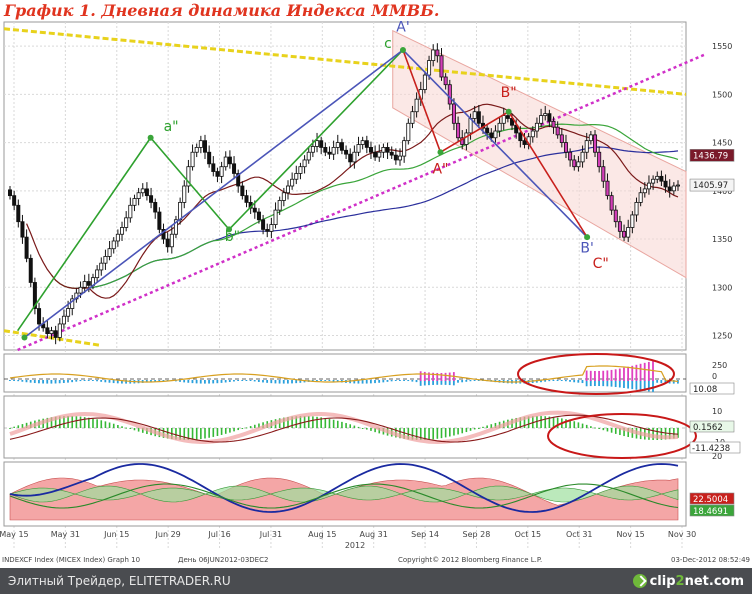  Describe the element at coordinates (425, 534) in the screenshot. I see `x-tick-label: Sep 14` at that location.